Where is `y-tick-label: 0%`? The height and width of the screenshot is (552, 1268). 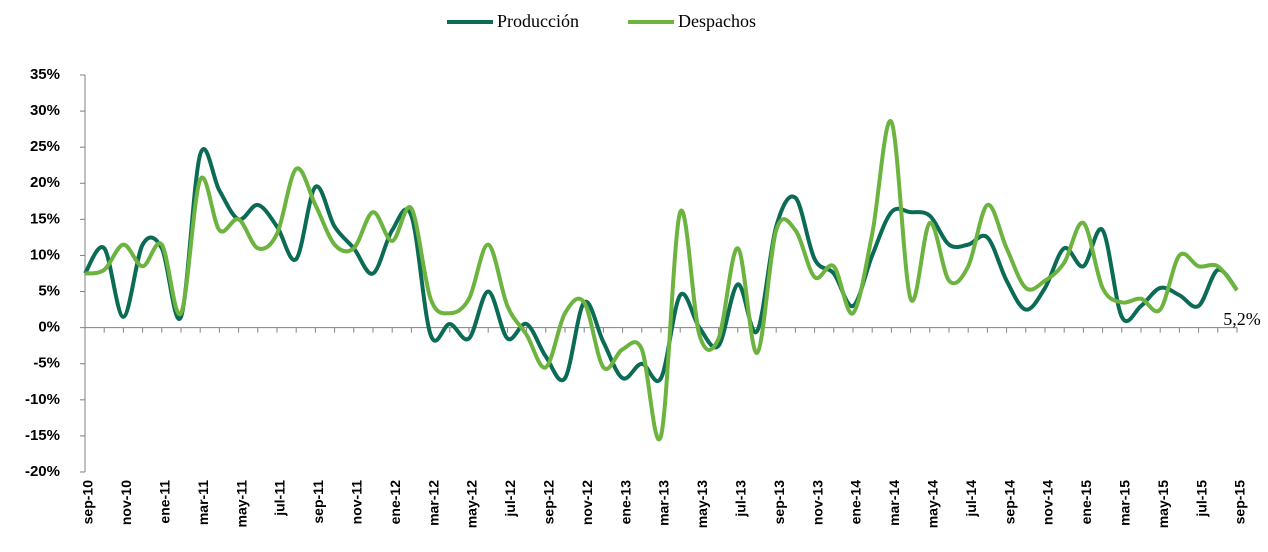
y-tick-label: 0% is located at coordinates (49, 327).